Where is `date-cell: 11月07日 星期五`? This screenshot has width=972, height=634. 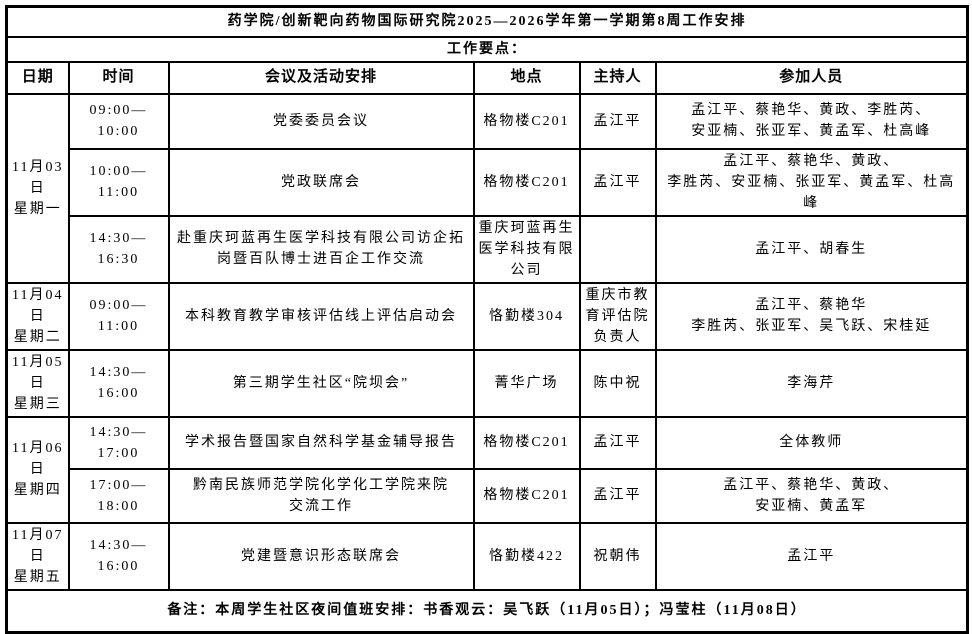 date-cell: 11月07日 星期五 is located at coordinates (37, 556).